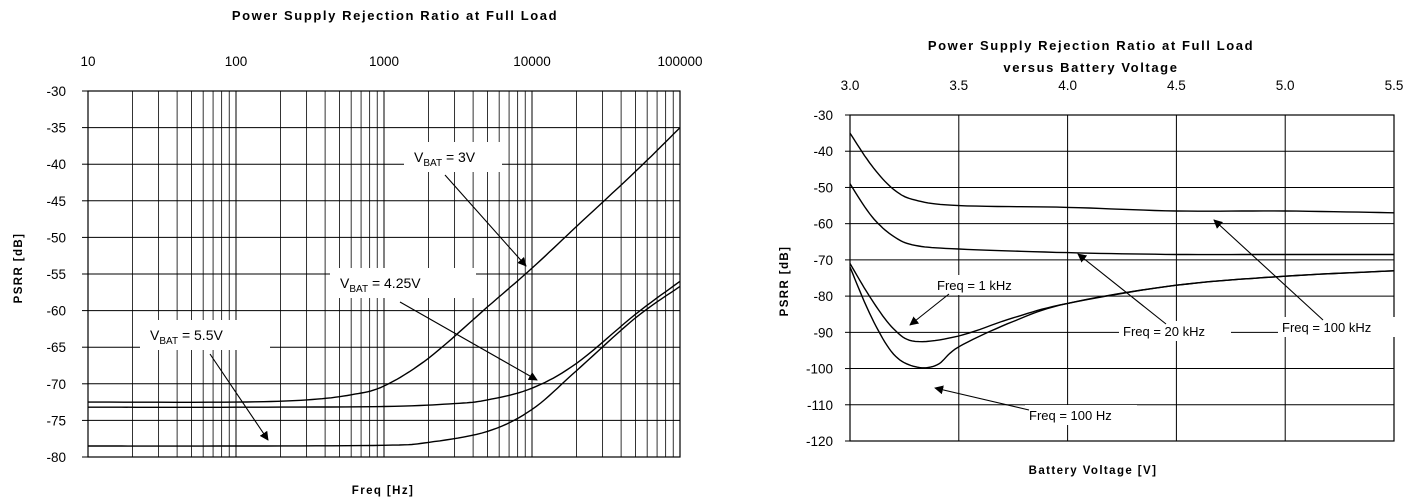  What do you see at coordinates (974, 285) in the screenshot?
I see `series-label: Freq = 1 kHz` at bounding box center [974, 285].